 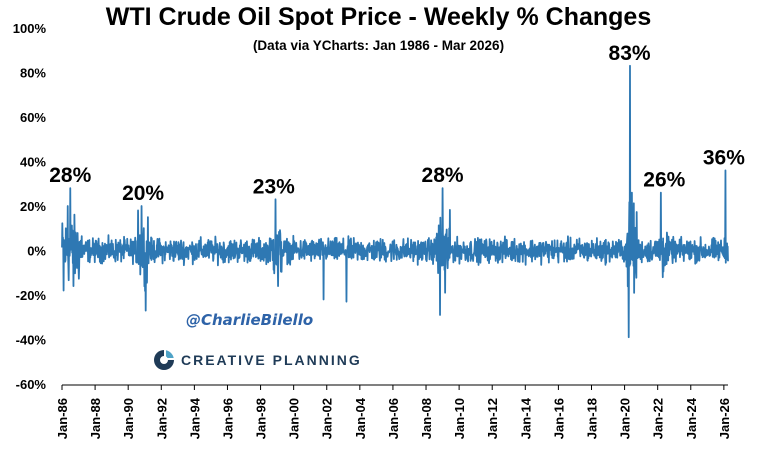 I want to click on x-tick-label: Jan-98, so click(x=261, y=418).